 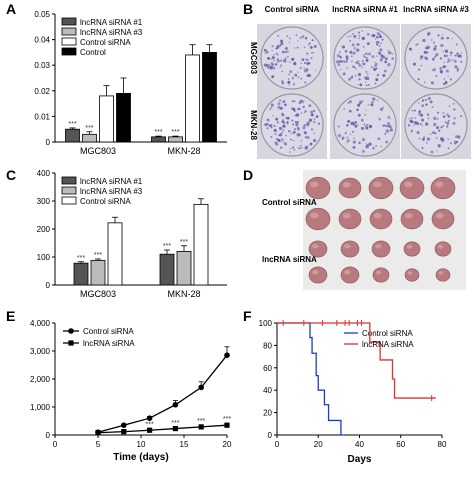 What do you see at coordinates (359, 444) in the screenshot?
I see `x-tick-label: 40` at bounding box center [359, 444].